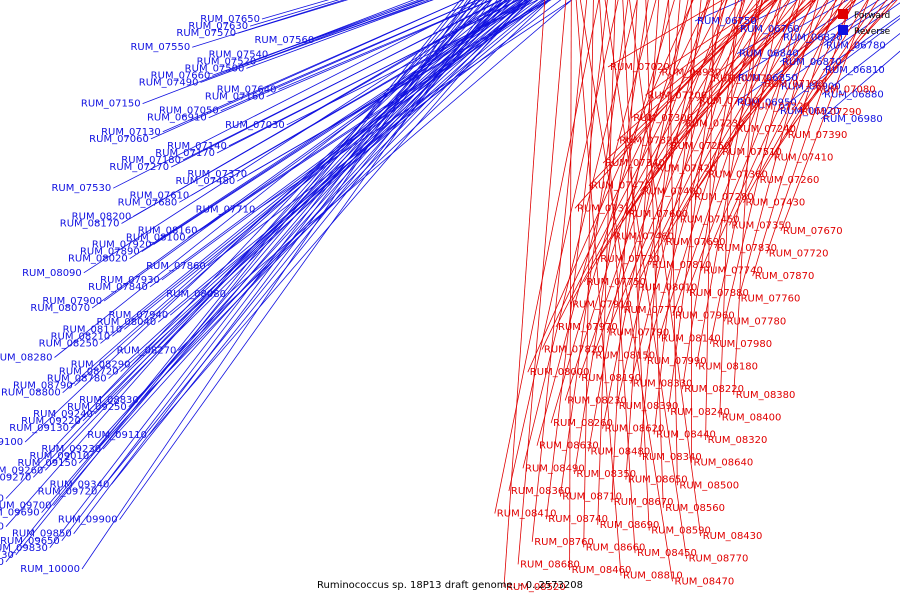 This screenshot has height=600, width=900. I want to click on forward-gene-label: RUM_07790, so click(640, 333).